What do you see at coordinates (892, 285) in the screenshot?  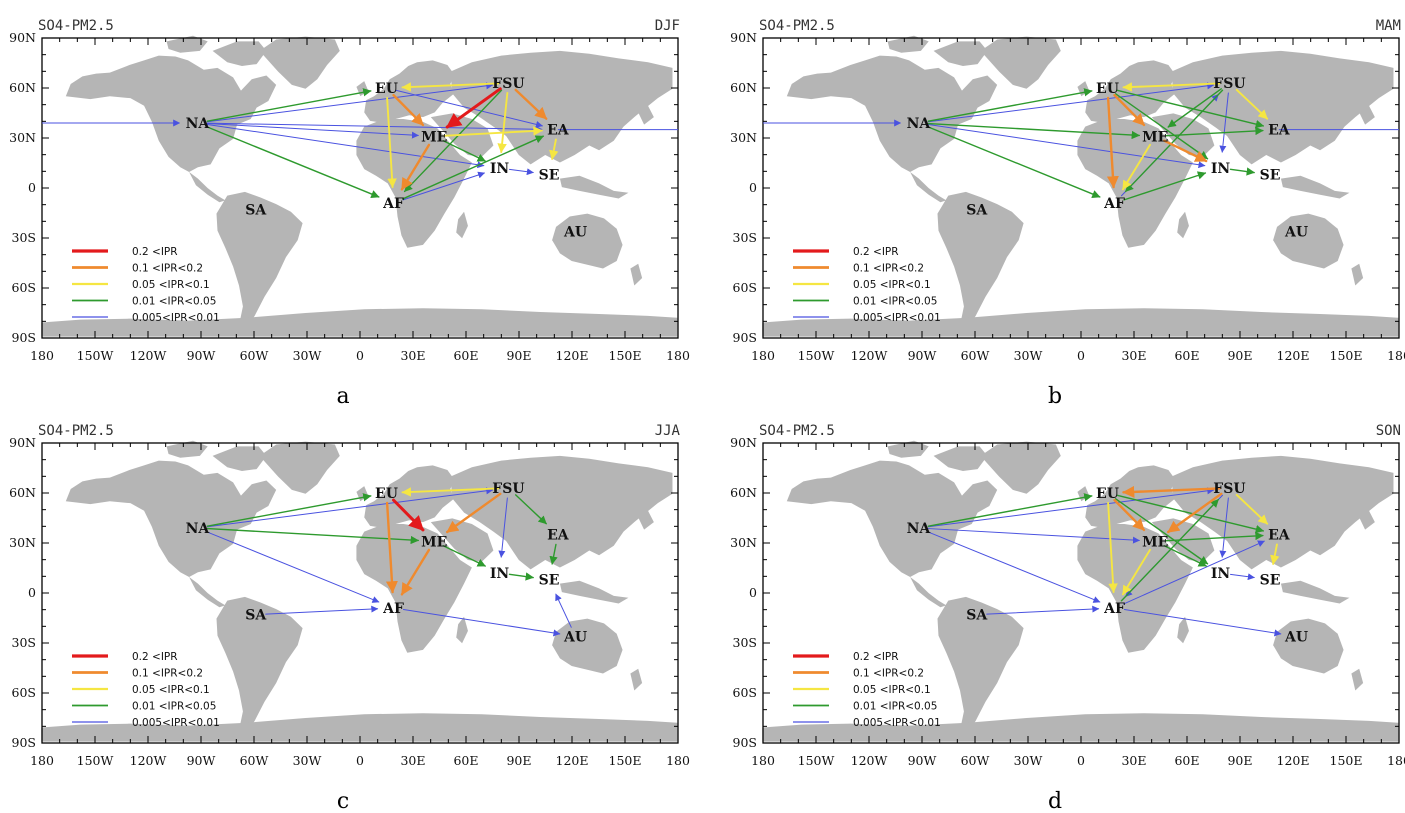 I see `legend-label: 0.05 <IPR<0.1` at bounding box center [892, 285].